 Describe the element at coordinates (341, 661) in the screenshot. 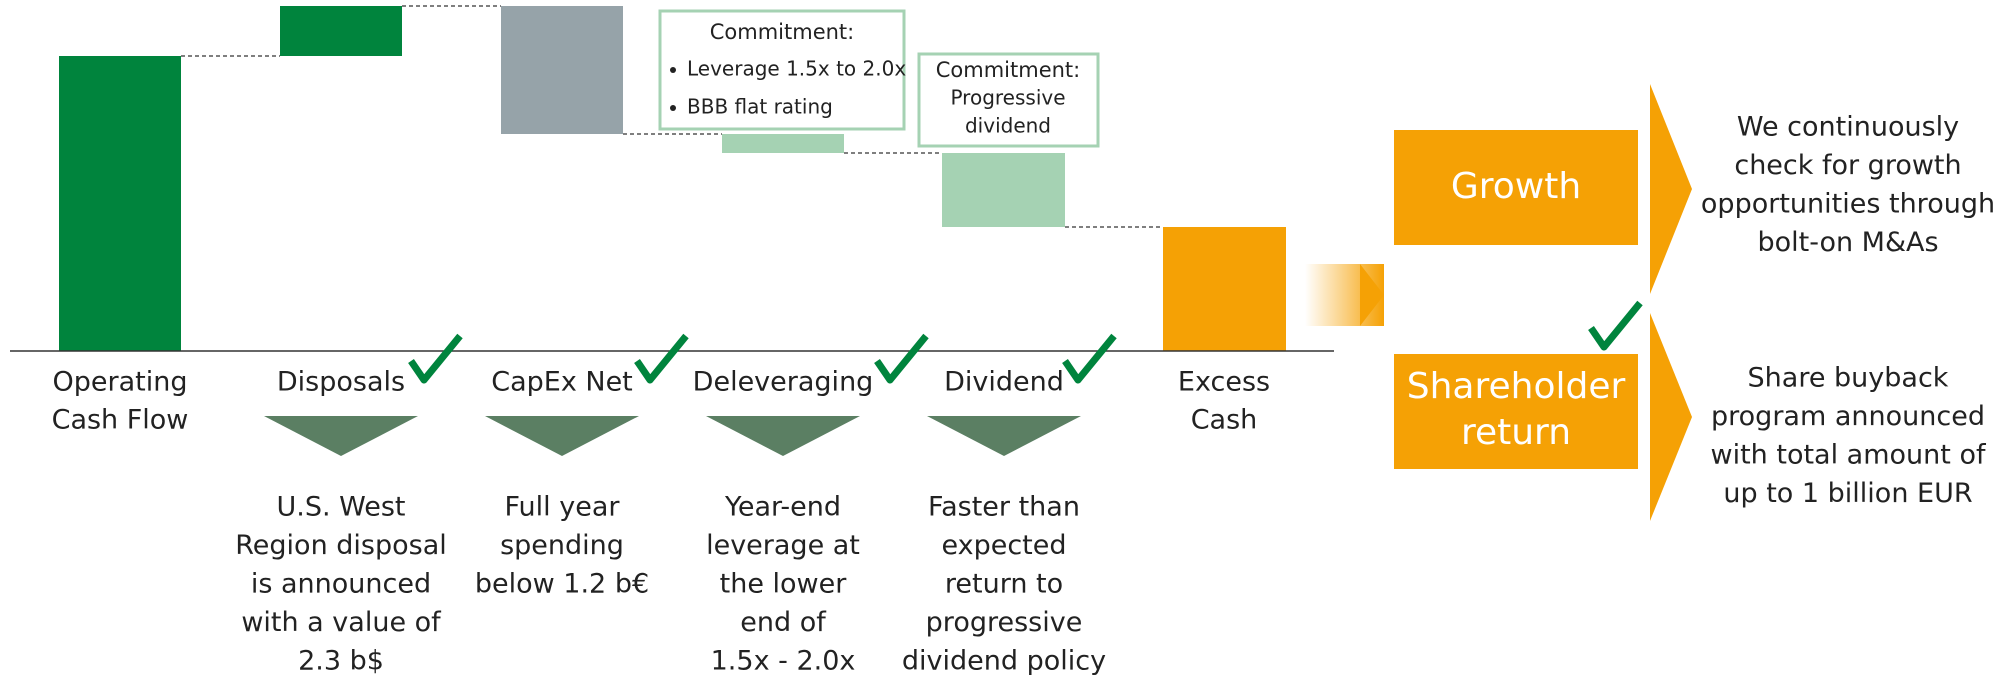

I see `step-detail: 2.3 b$` at that location.